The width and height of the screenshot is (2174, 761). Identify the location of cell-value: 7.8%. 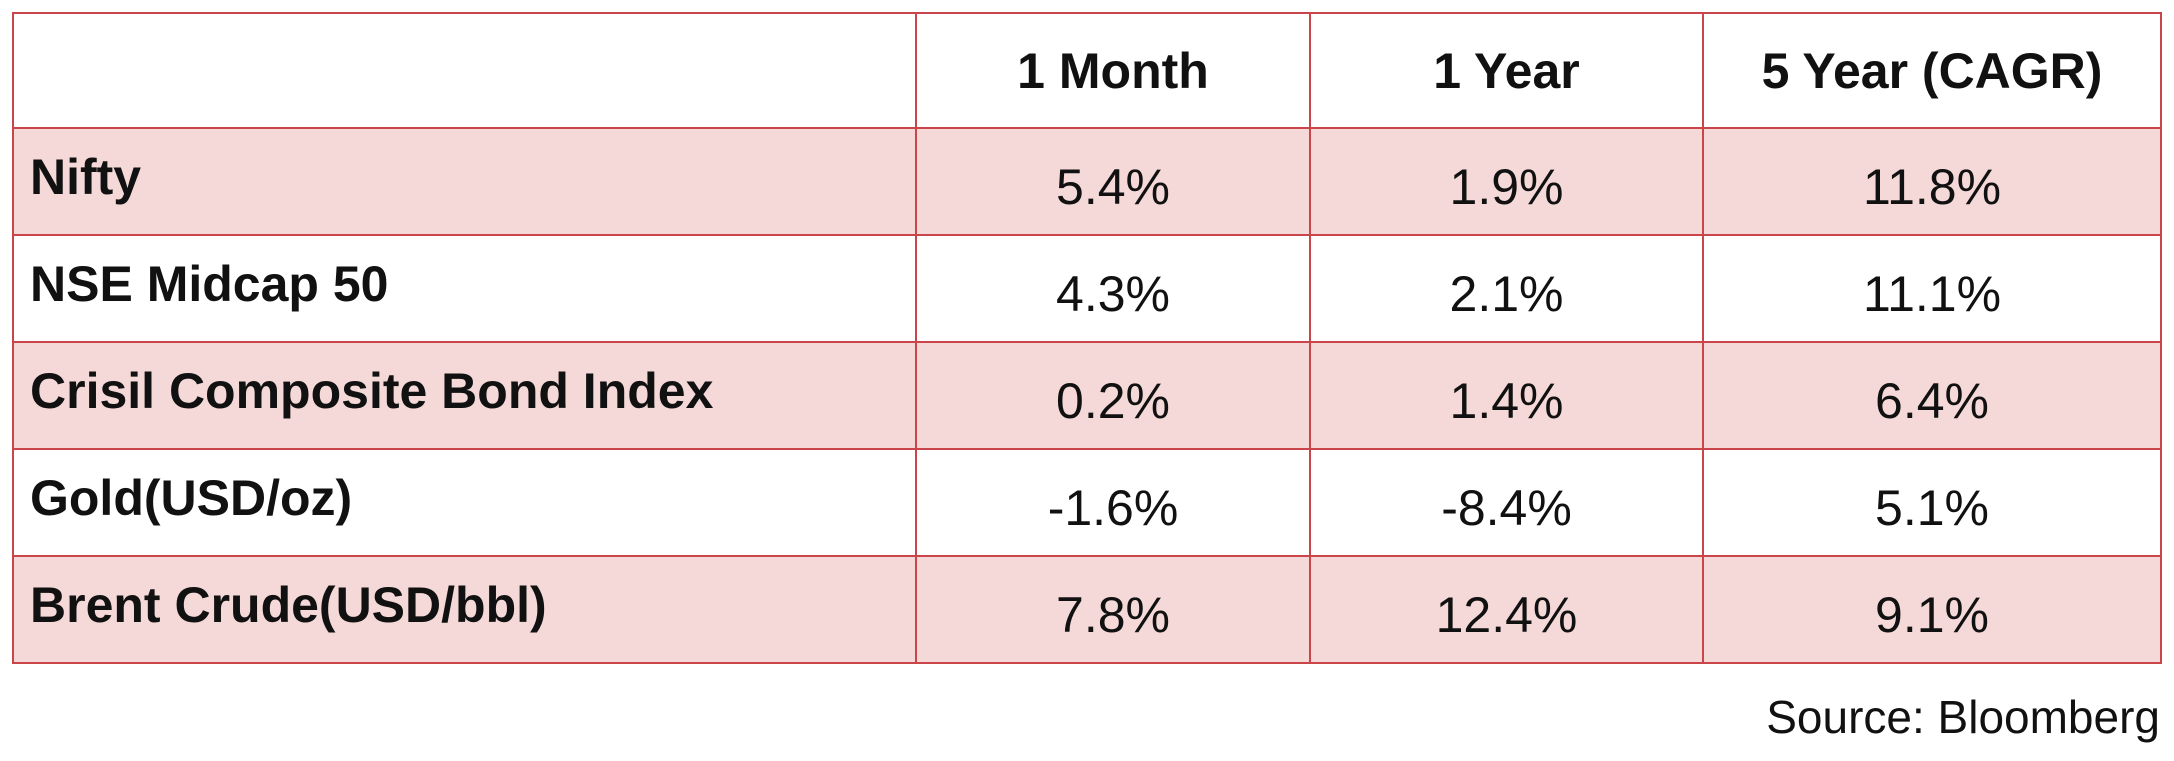
(1113, 609).